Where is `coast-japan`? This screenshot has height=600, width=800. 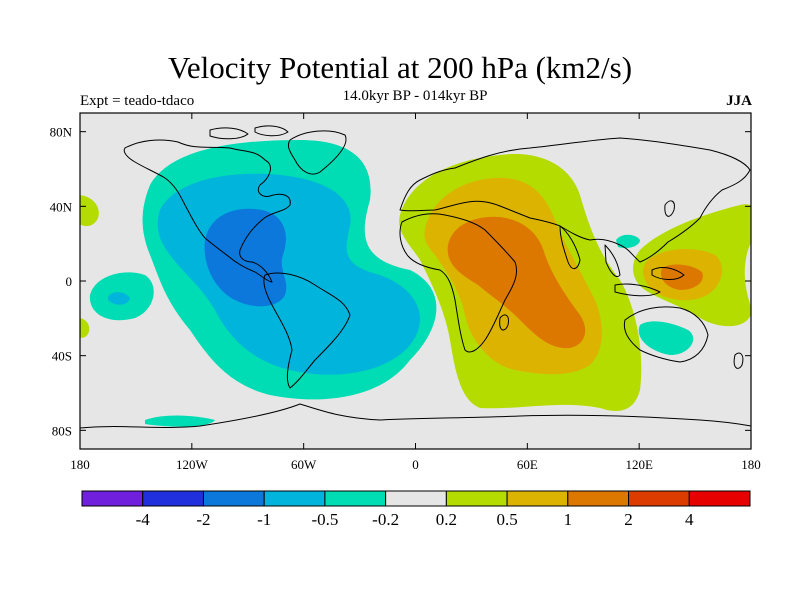
coast-japan is located at coordinates (669, 208).